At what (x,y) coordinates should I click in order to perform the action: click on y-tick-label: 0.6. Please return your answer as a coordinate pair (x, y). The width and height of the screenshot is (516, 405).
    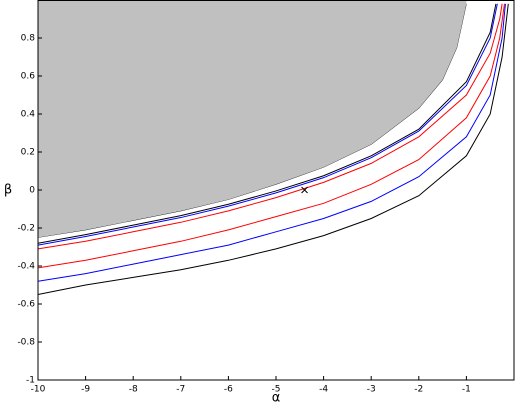
    Looking at the image, I should click on (28, 77).